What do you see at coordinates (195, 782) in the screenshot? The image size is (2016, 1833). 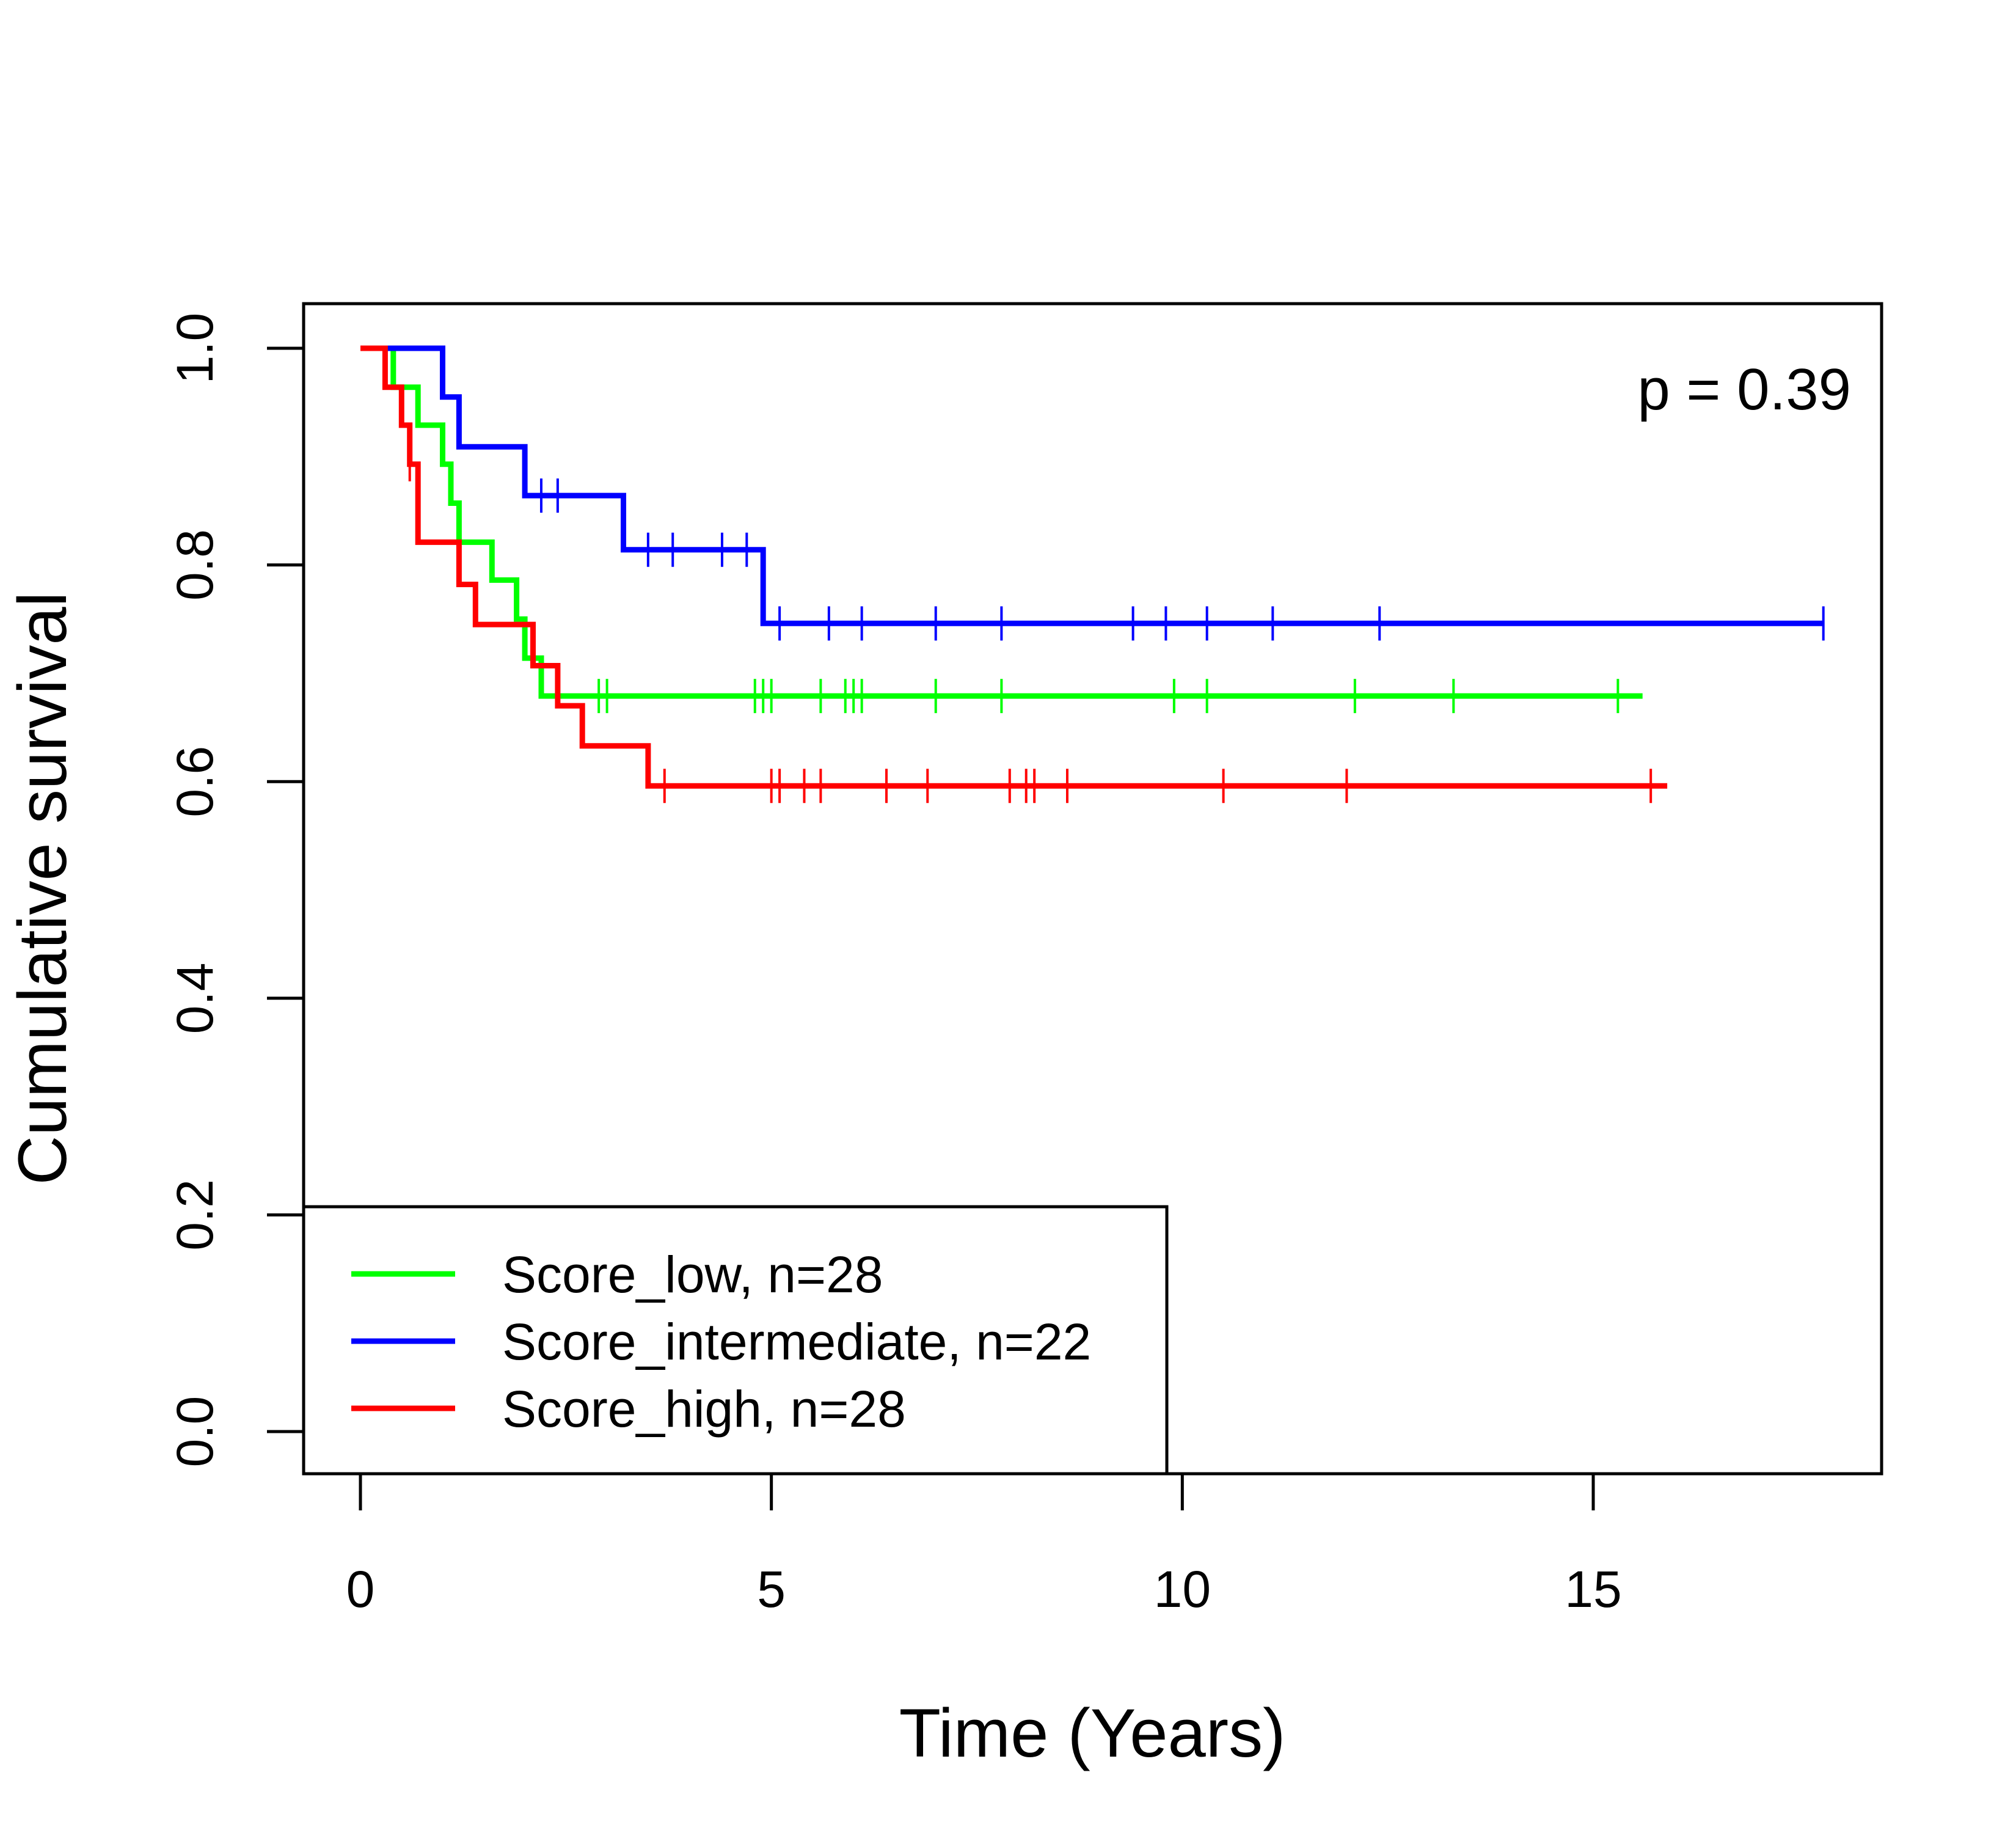 I see `y-tick-label: 0.6` at bounding box center [195, 782].